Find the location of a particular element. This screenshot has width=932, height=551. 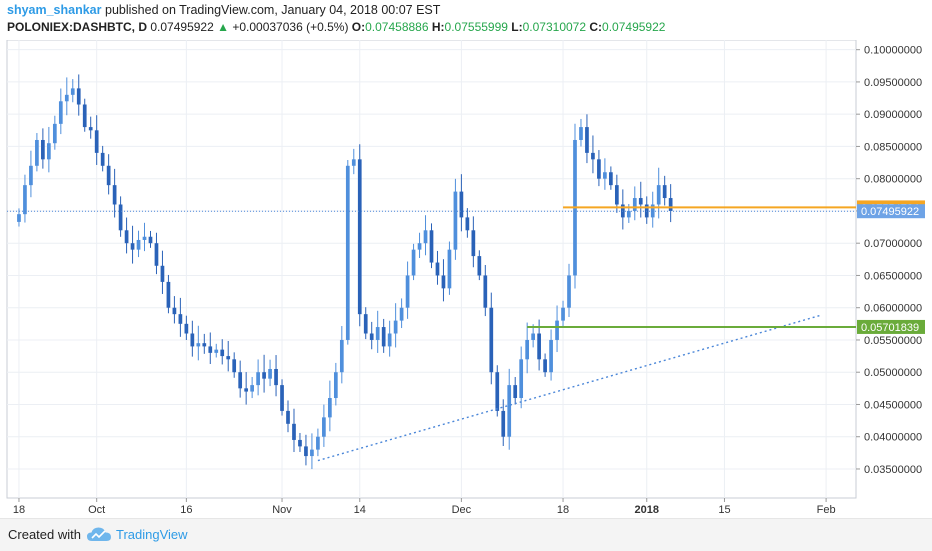

x-tick-label: Oct is located at coordinates (96, 510).